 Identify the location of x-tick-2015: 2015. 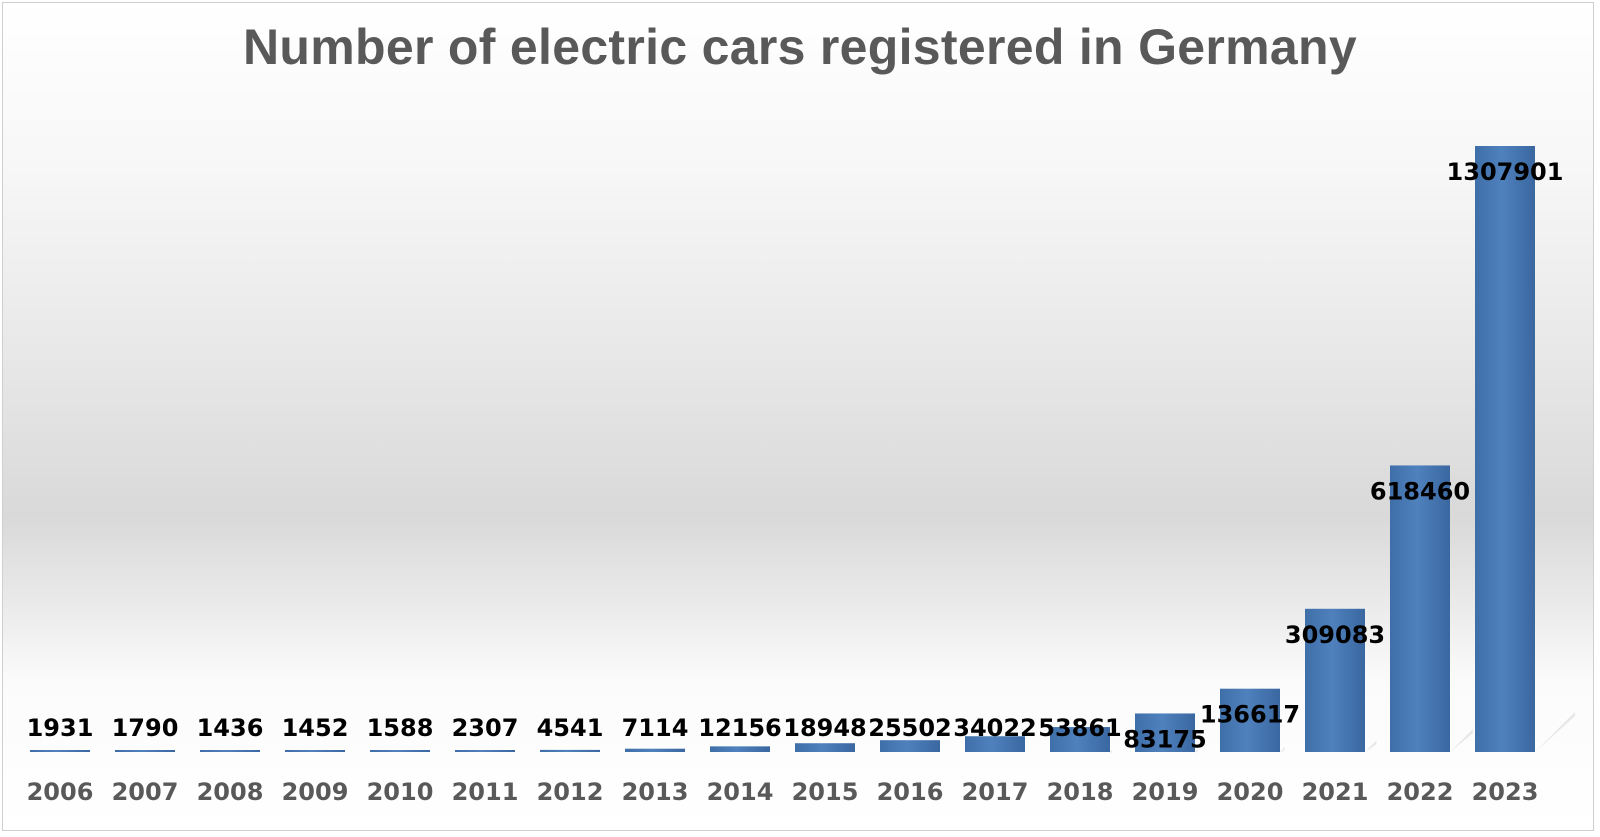
(825, 792).